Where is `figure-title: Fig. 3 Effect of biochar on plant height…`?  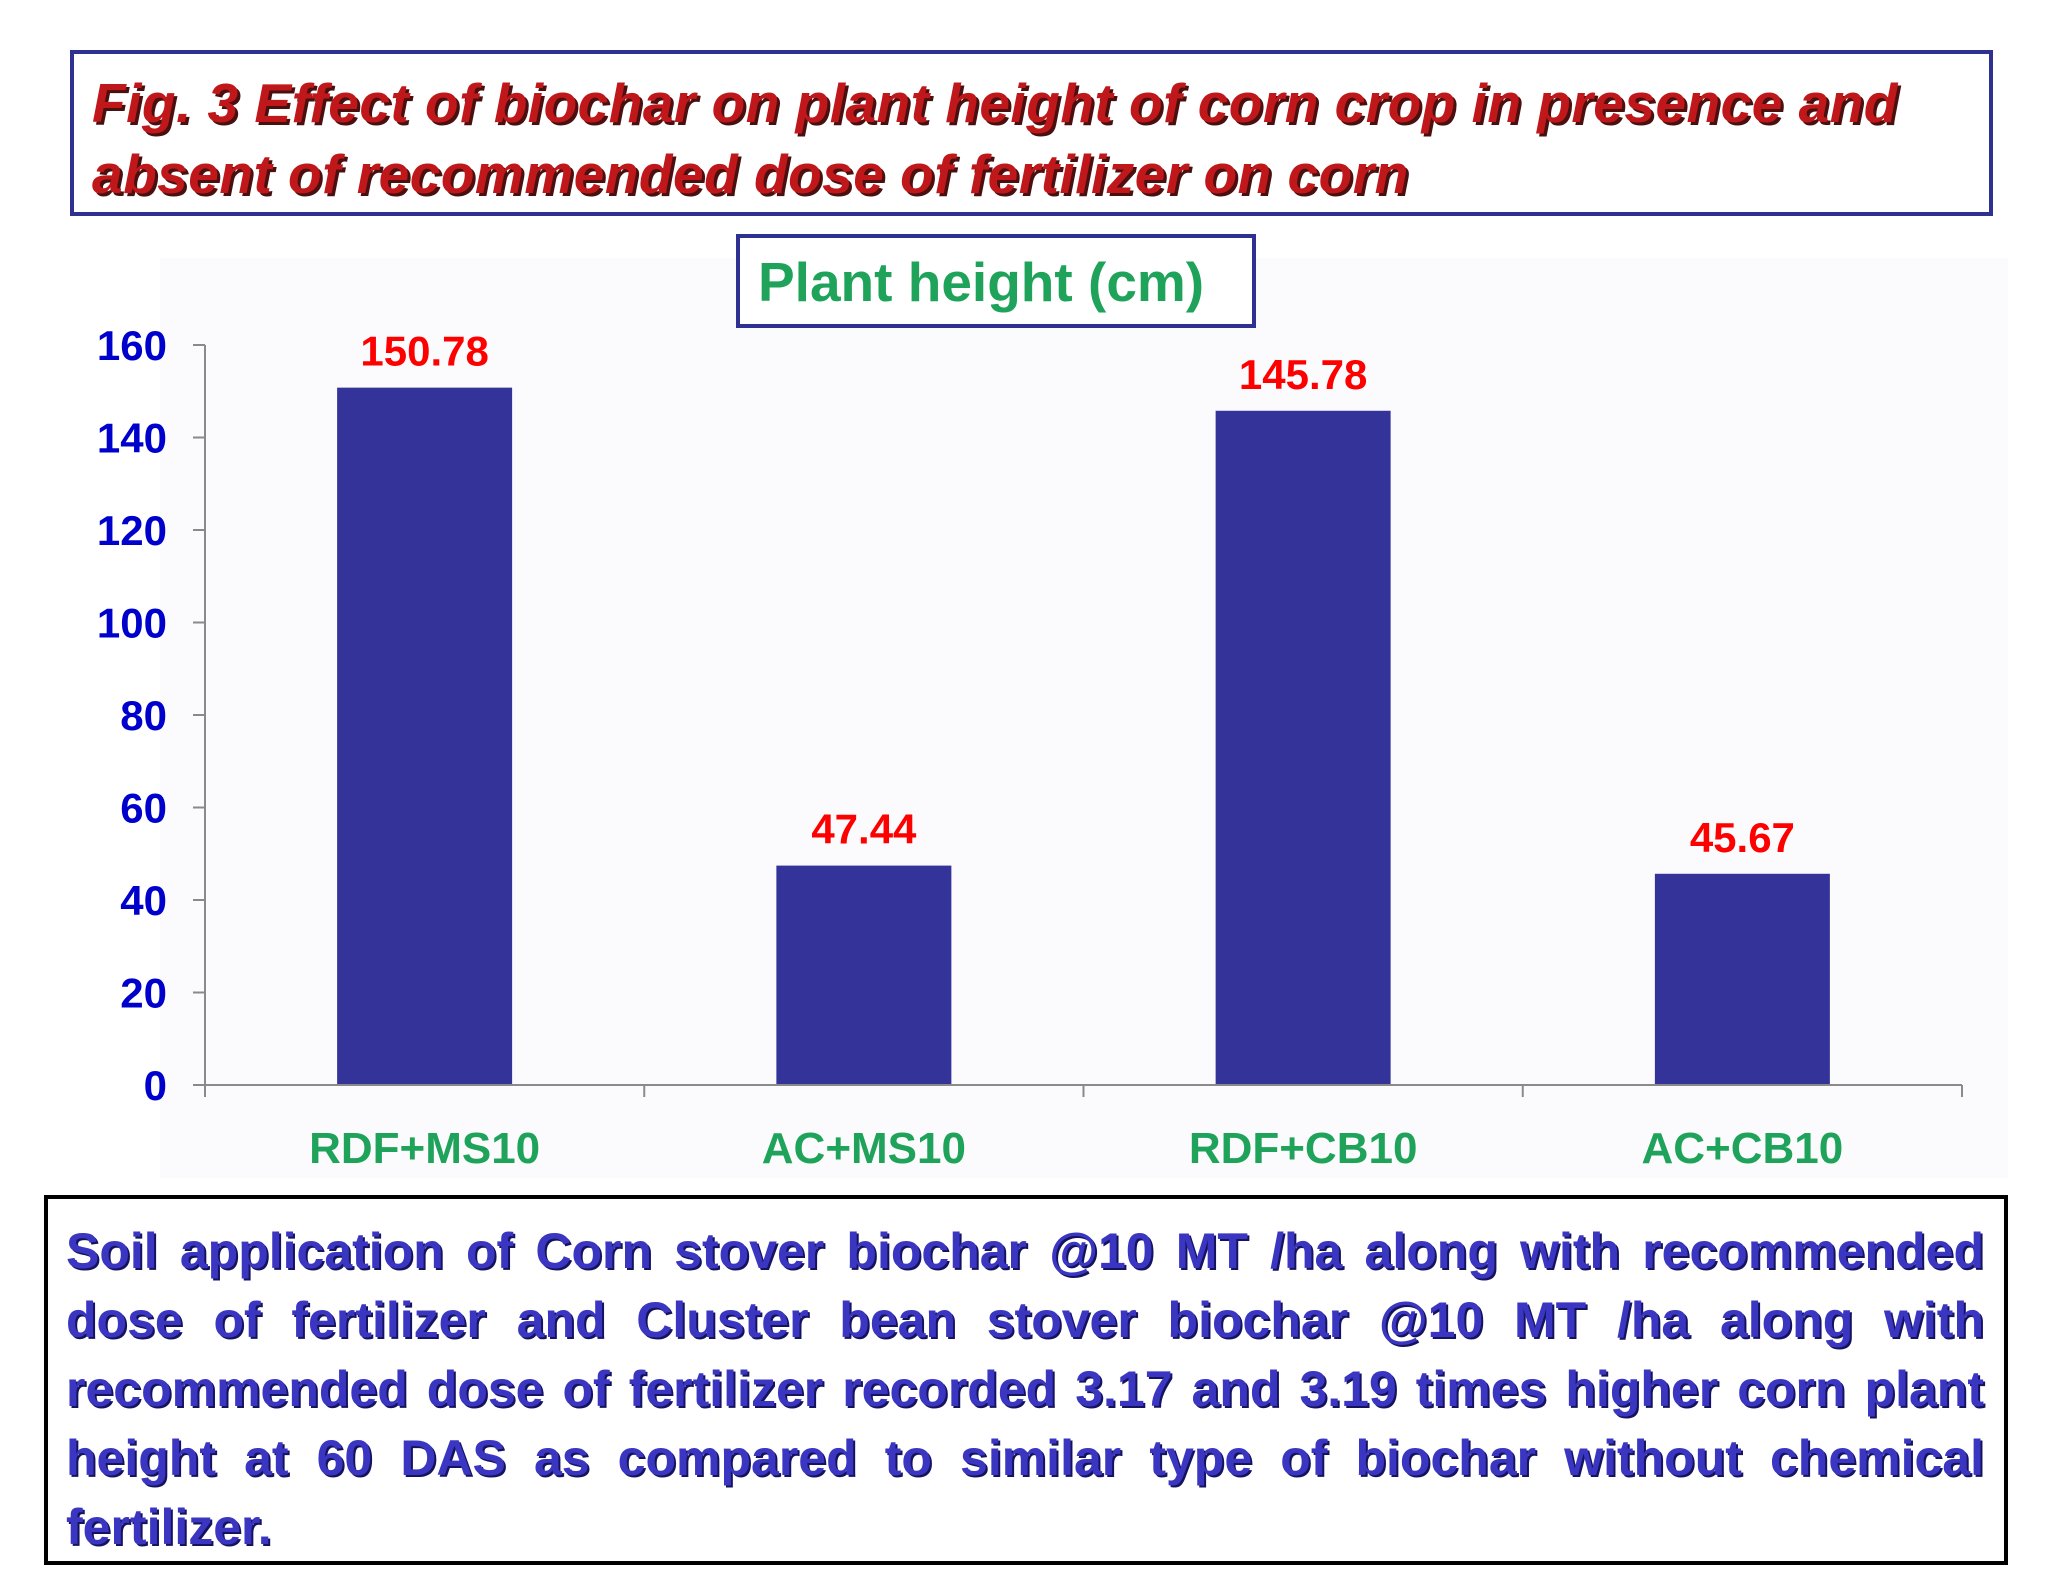
figure-title: Fig. 3 Effect of biochar on plant height… is located at coordinates (995, 138).